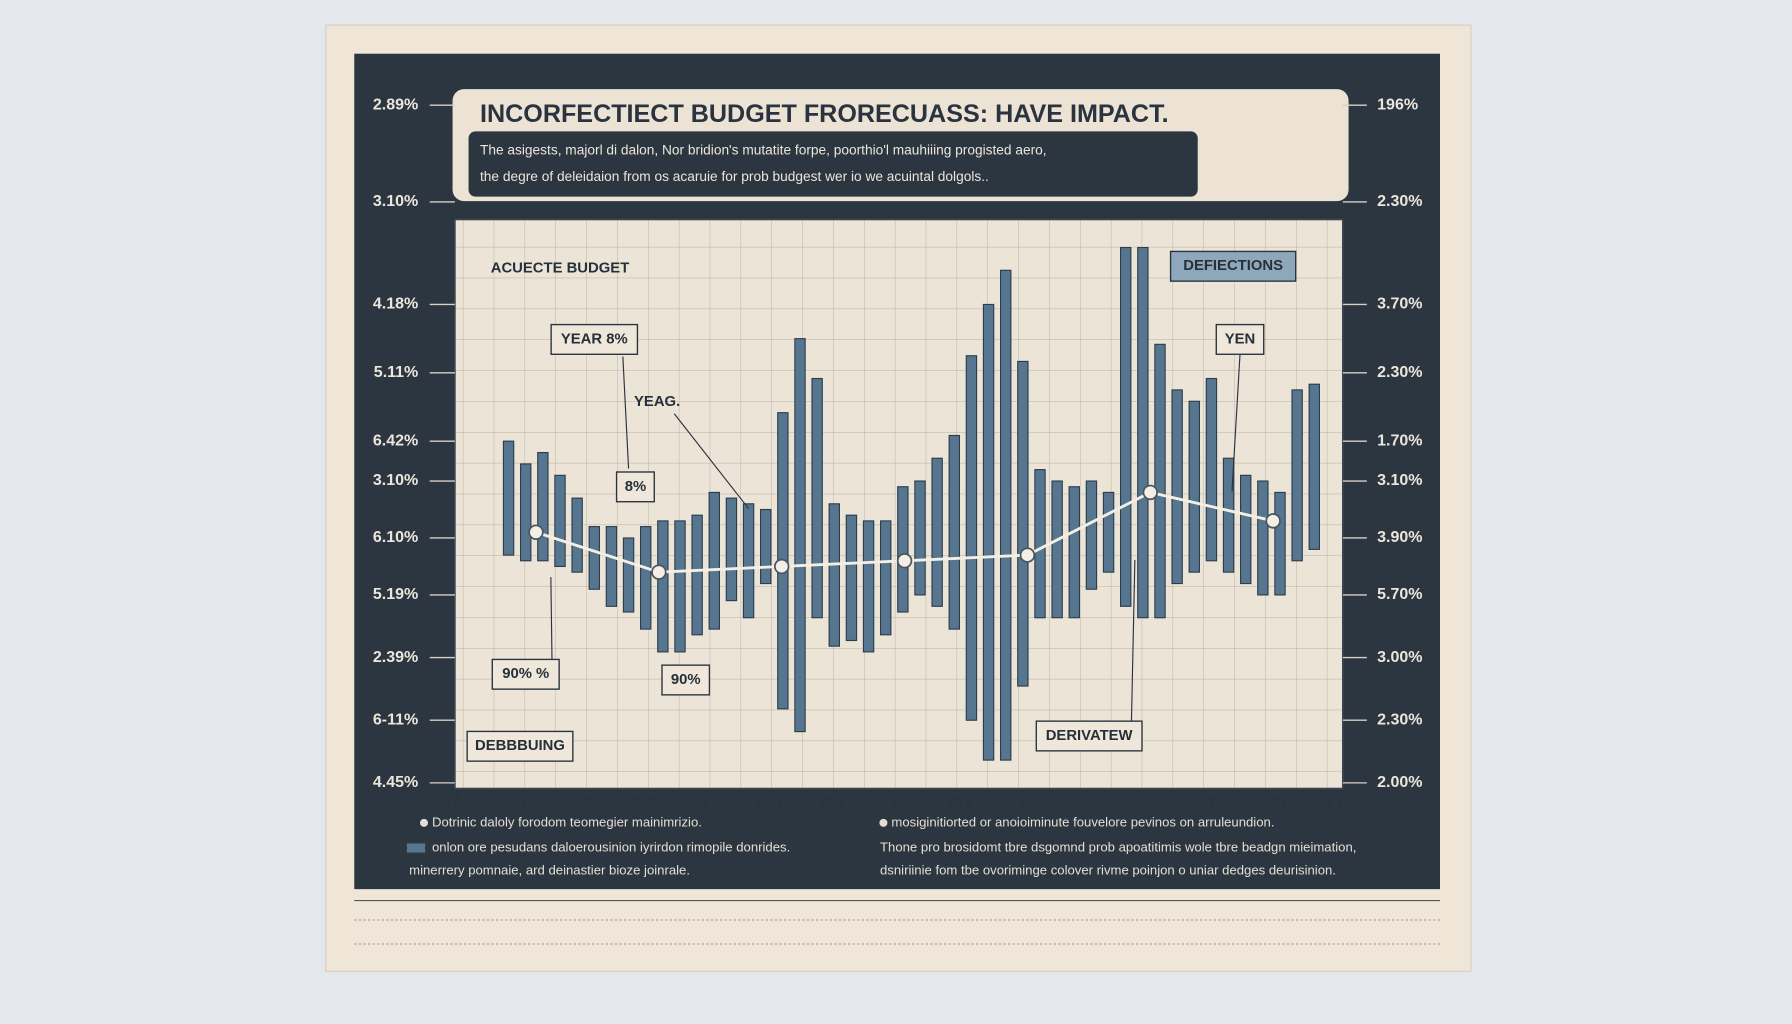 The width and height of the screenshot is (1792, 1024). I want to click on annotation: DERIVATEW, so click(1089, 736).